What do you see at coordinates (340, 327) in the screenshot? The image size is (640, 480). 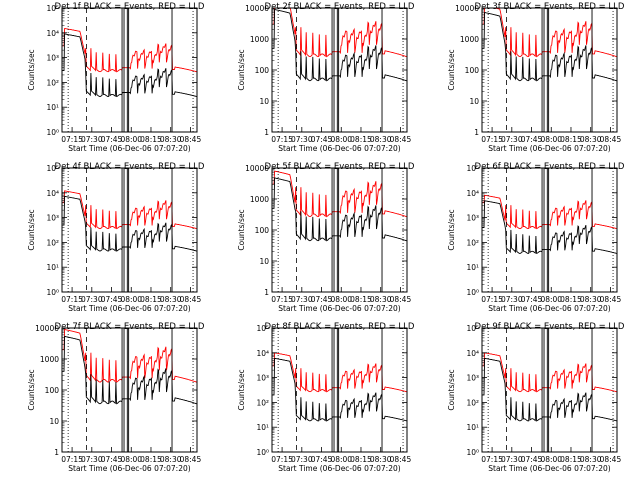 I see `panel-title: Det 8f BLACK = Events, RED = LLD` at bounding box center [340, 327].